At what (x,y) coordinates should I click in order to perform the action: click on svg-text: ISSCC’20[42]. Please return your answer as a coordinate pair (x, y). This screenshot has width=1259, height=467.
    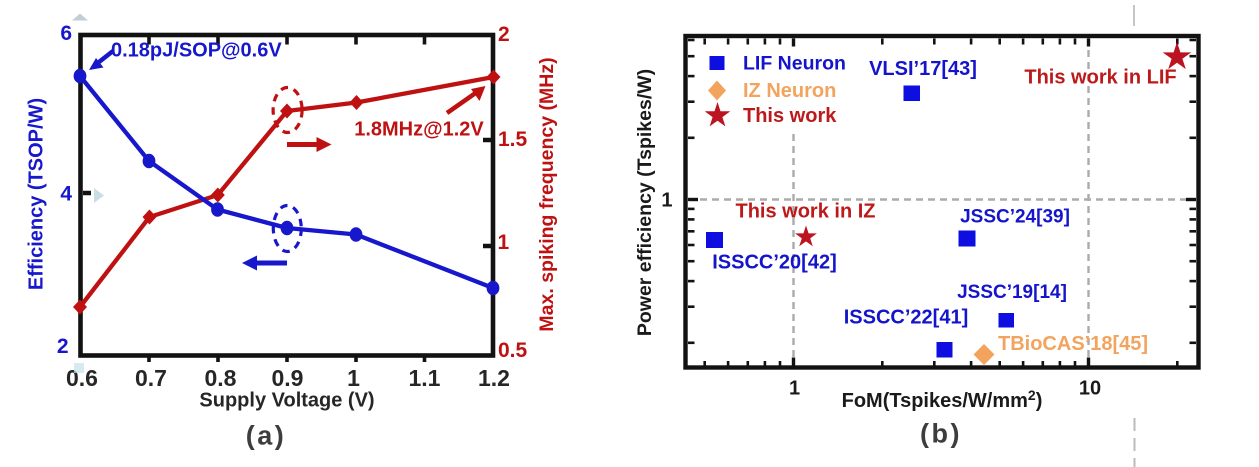
    Looking at the image, I should click on (774, 263).